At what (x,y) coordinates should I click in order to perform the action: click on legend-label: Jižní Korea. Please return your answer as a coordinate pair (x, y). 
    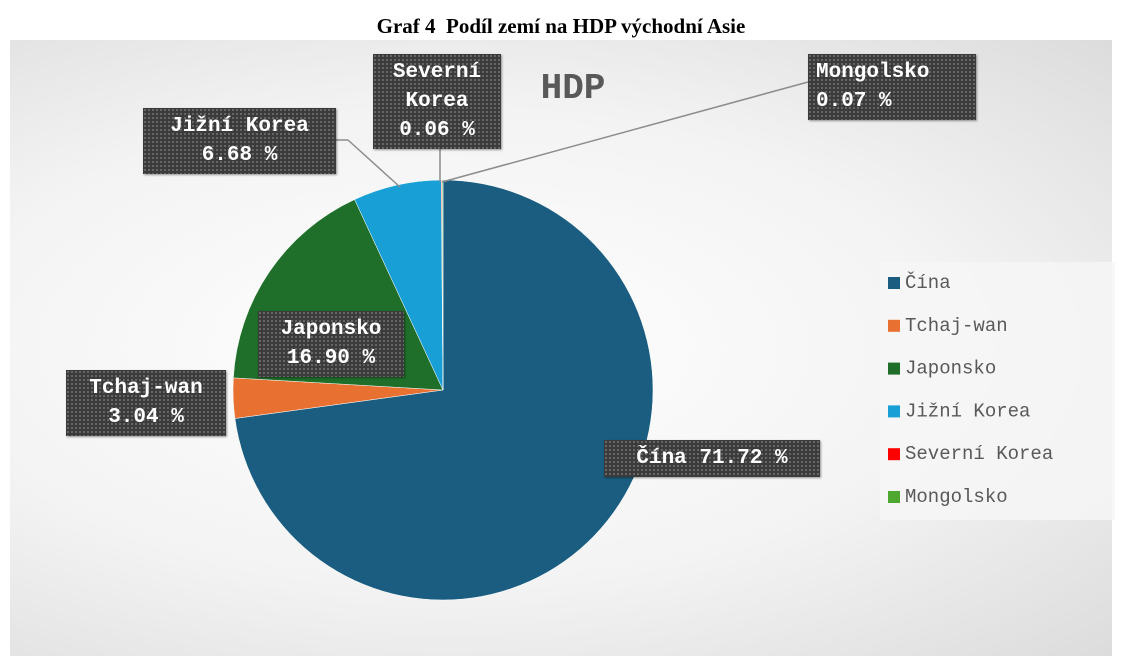
    Looking at the image, I should click on (967, 411).